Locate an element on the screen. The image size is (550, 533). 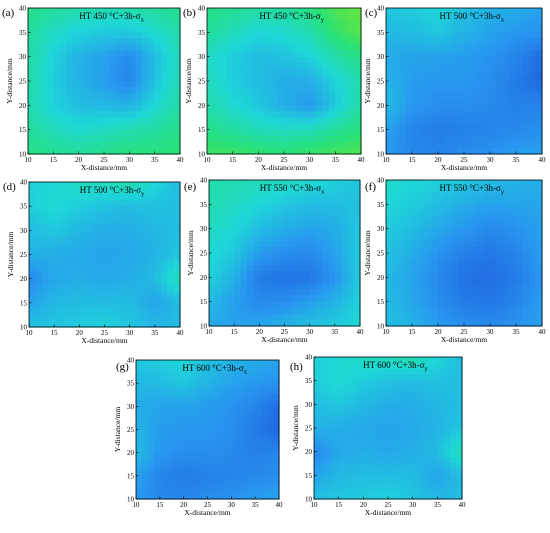
y-tick-label: 40 is located at coordinates (24, 183).